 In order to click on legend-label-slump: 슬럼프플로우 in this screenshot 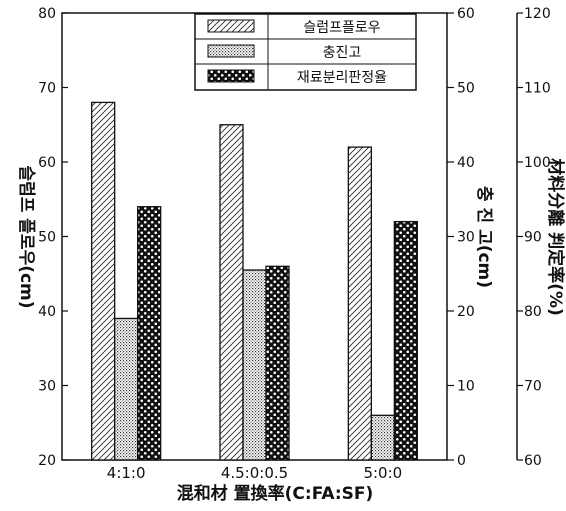, I will do `click(341, 28)`.